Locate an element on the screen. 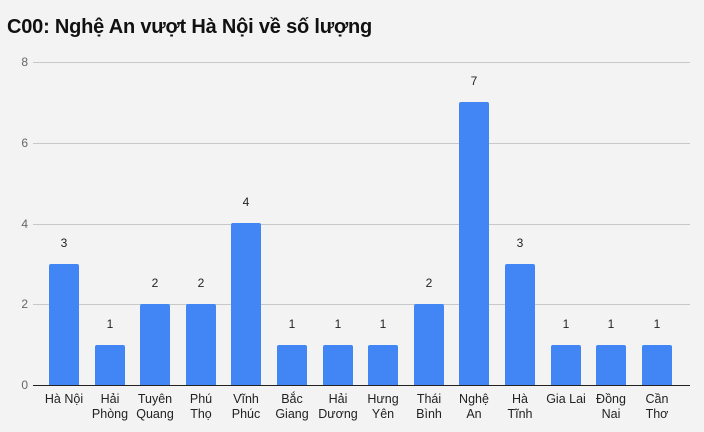  y-tick-label: 4 is located at coordinates (24, 224).